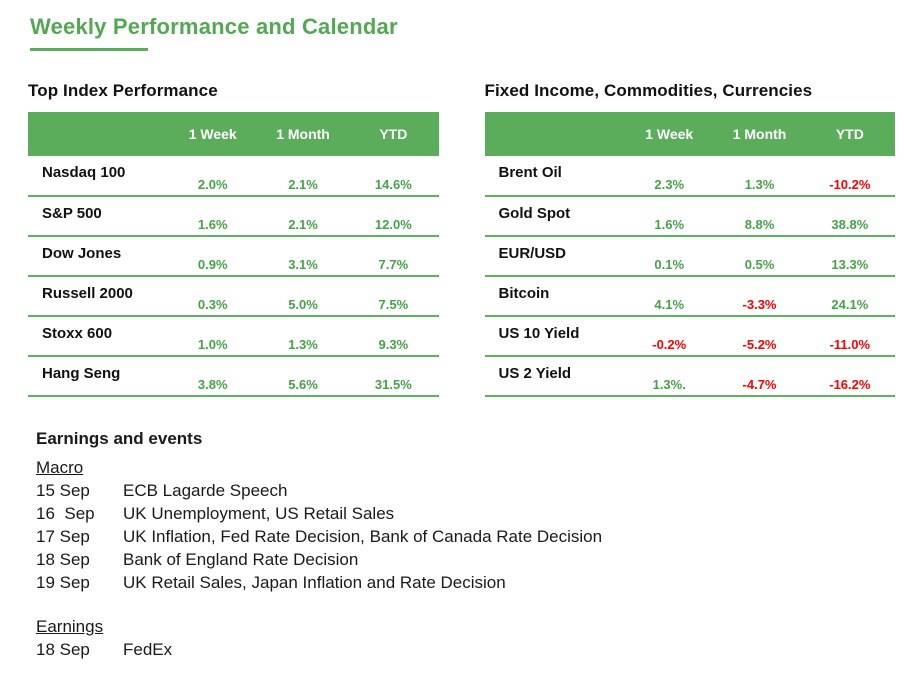 The width and height of the screenshot is (918, 693). I want to click on fixed-income-title: Fixed Income, Commodities, Currencies, so click(648, 90).